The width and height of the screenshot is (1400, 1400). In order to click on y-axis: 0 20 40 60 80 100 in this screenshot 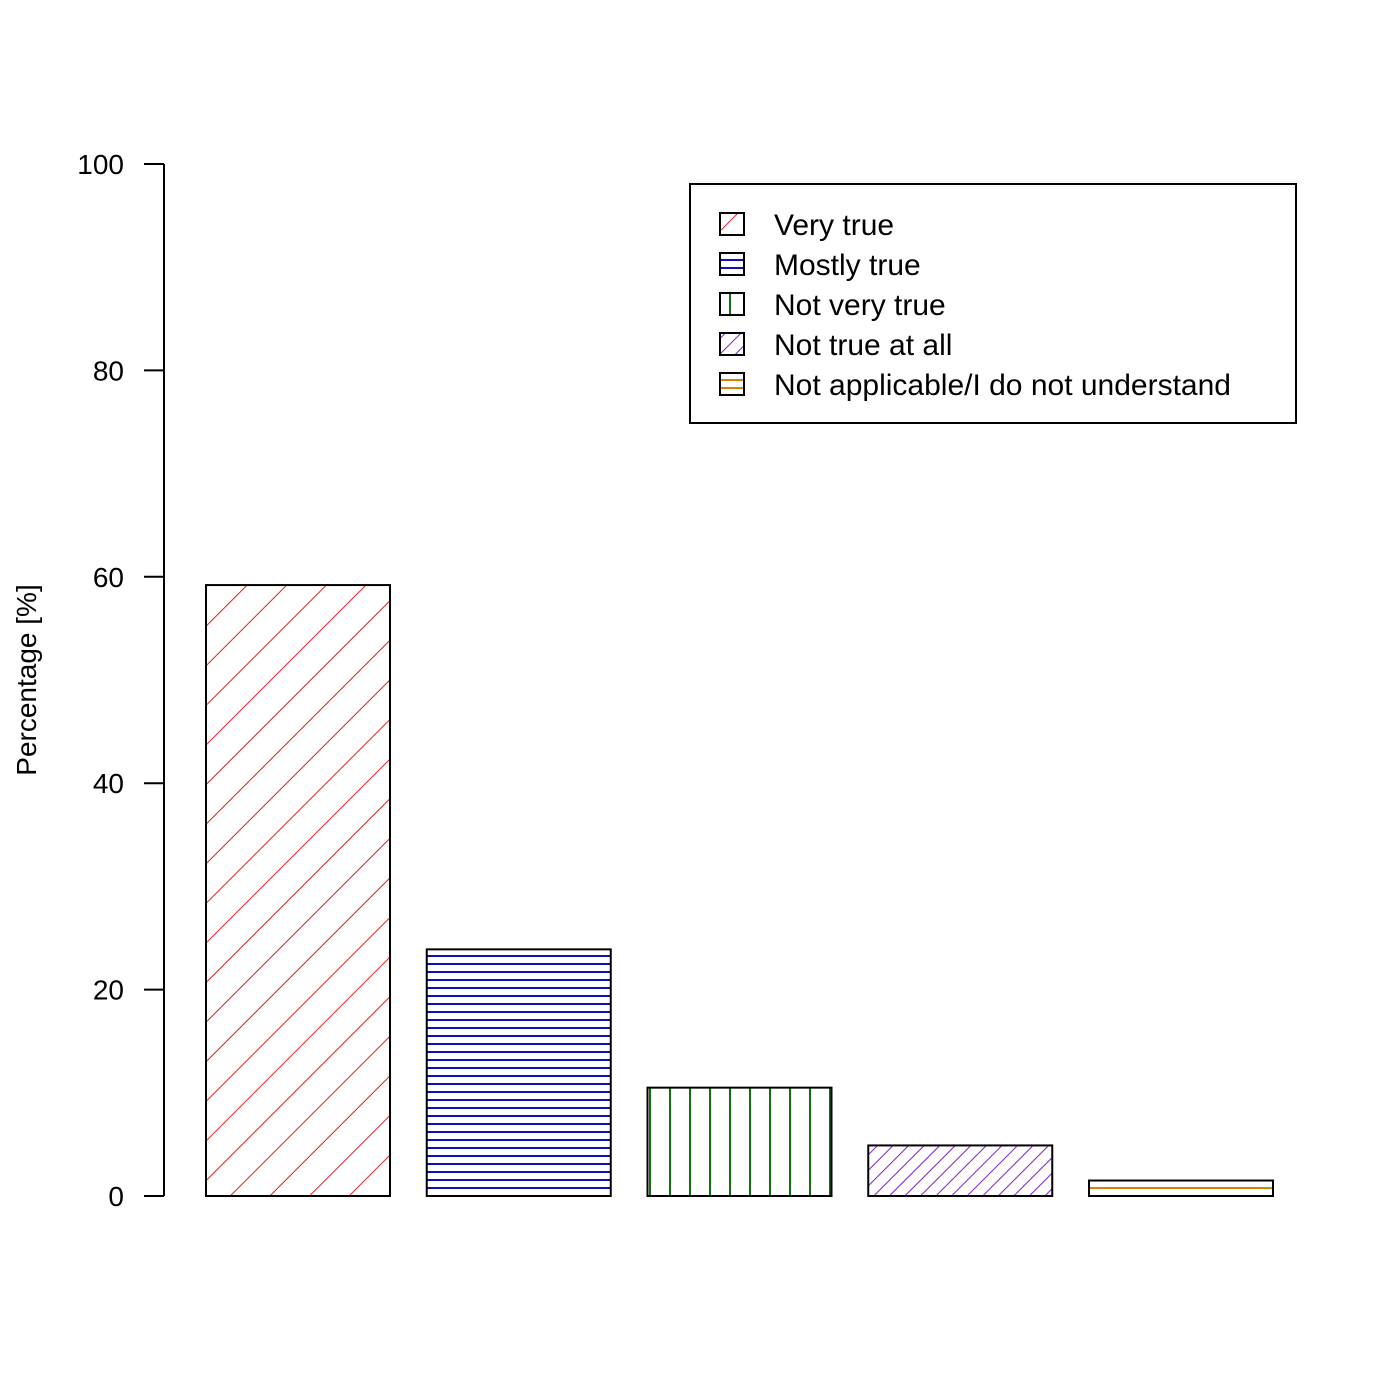, I will do `click(121, 680)`.